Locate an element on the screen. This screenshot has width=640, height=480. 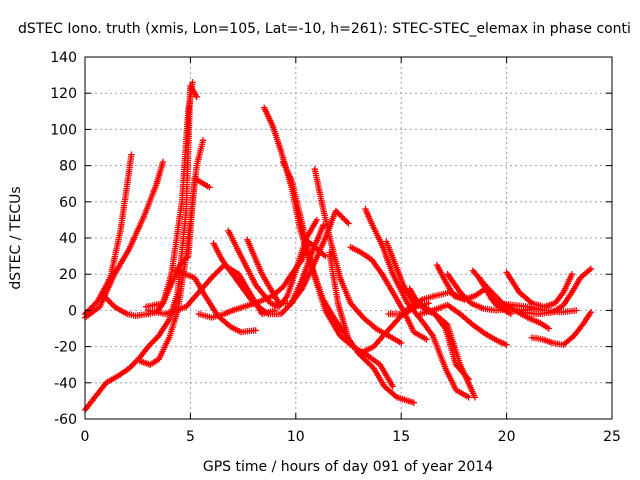
x-axis-title: GPS time / hours of day 091 of year 2014 is located at coordinates (348, 467).